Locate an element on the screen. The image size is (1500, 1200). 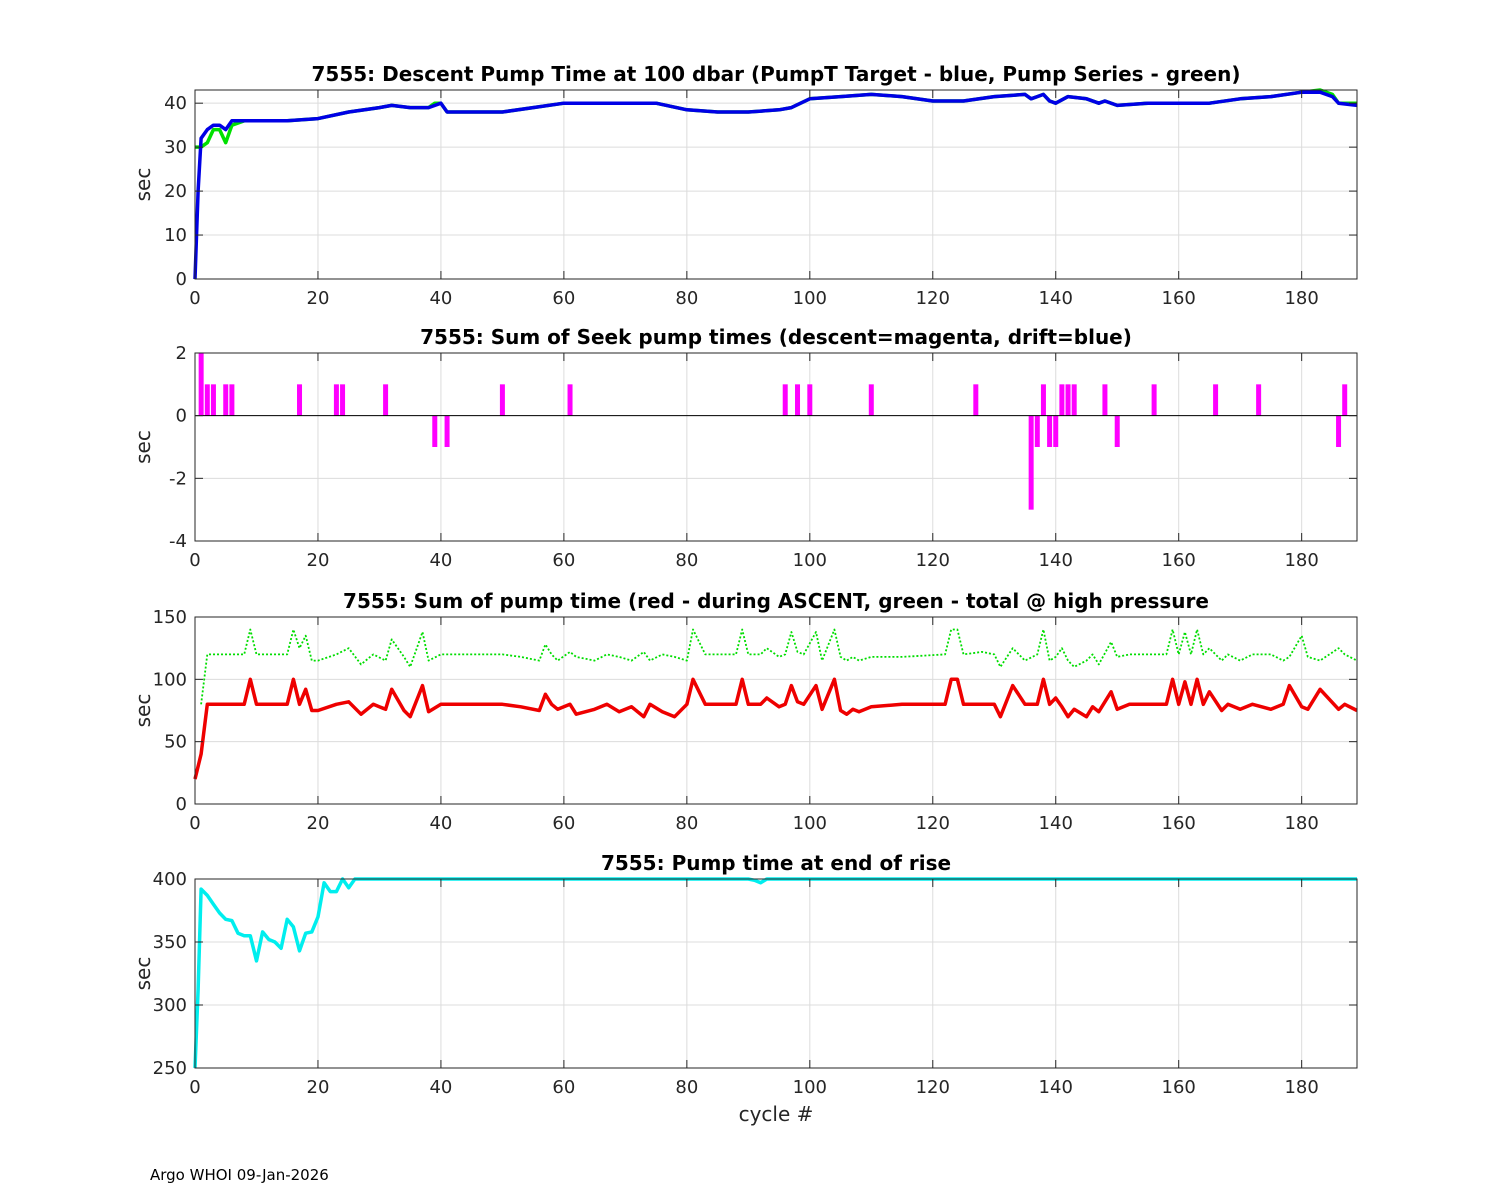
y-tick-label: 400 is located at coordinates (170, 879).